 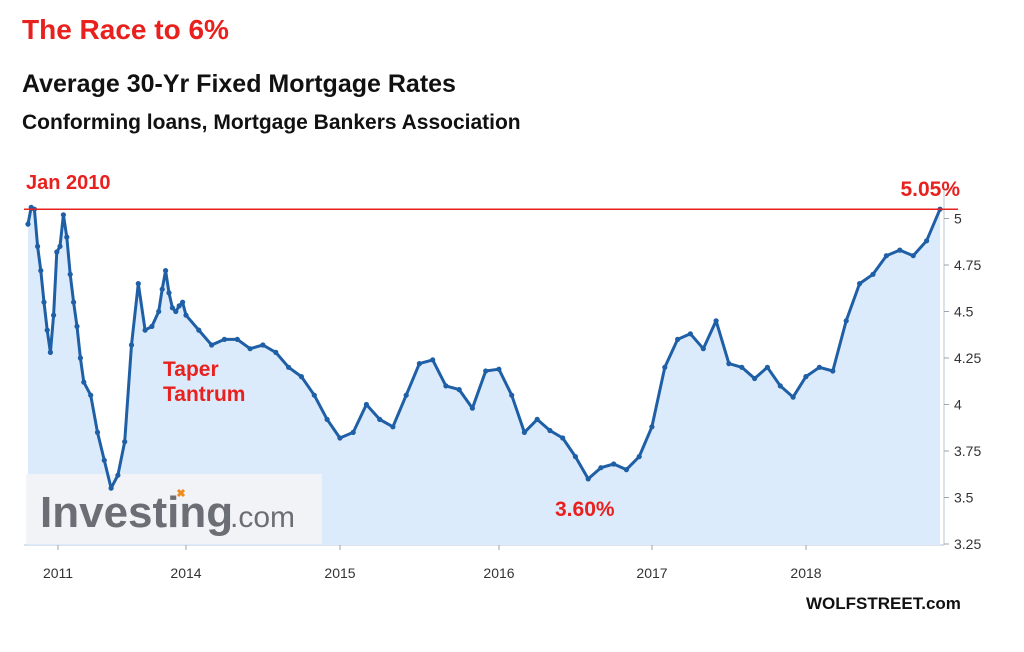 What do you see at coordinates (958, 405) in the screenshot?
I see `y-tick-label-4: 4` at bounding box center [958, 405].